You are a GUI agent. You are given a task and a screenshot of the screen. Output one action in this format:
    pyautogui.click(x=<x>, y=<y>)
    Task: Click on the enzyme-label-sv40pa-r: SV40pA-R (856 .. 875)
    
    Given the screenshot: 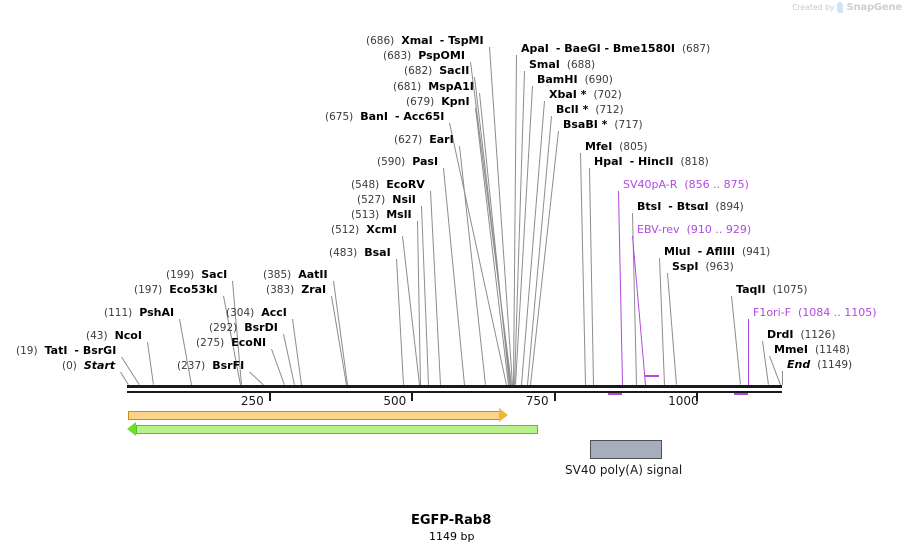 What is the action you would take?
    pyautogui.click(x=686, y=185)
    